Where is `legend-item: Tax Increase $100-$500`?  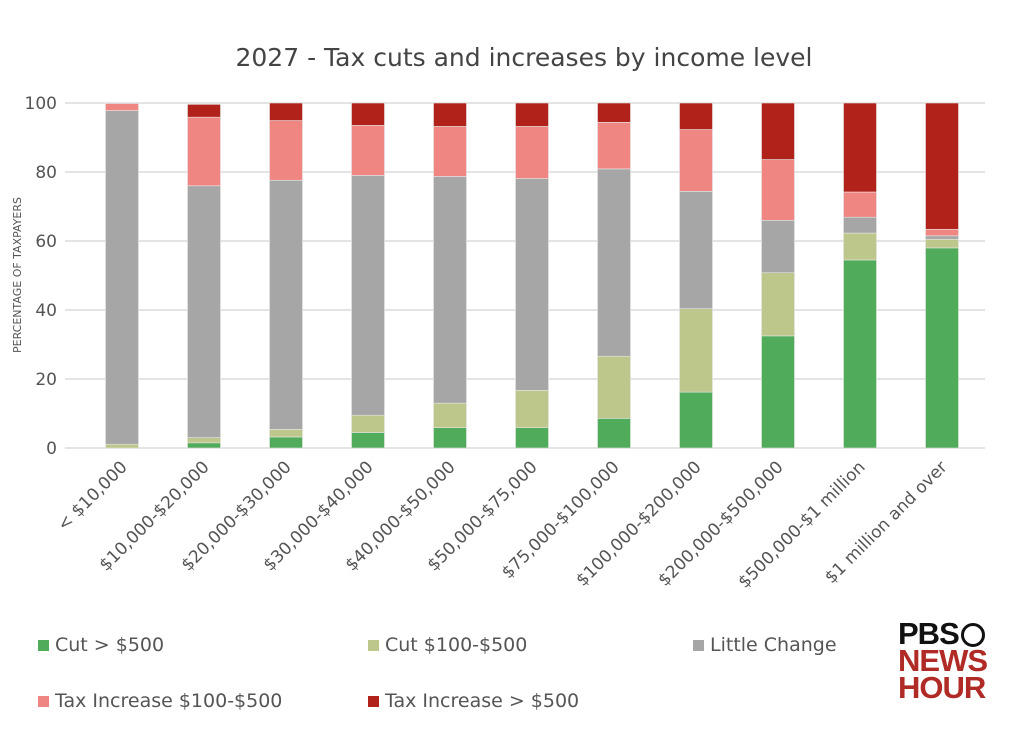 legend-item: Tax Increase $100-$500 is located at coordinates (160, 701).